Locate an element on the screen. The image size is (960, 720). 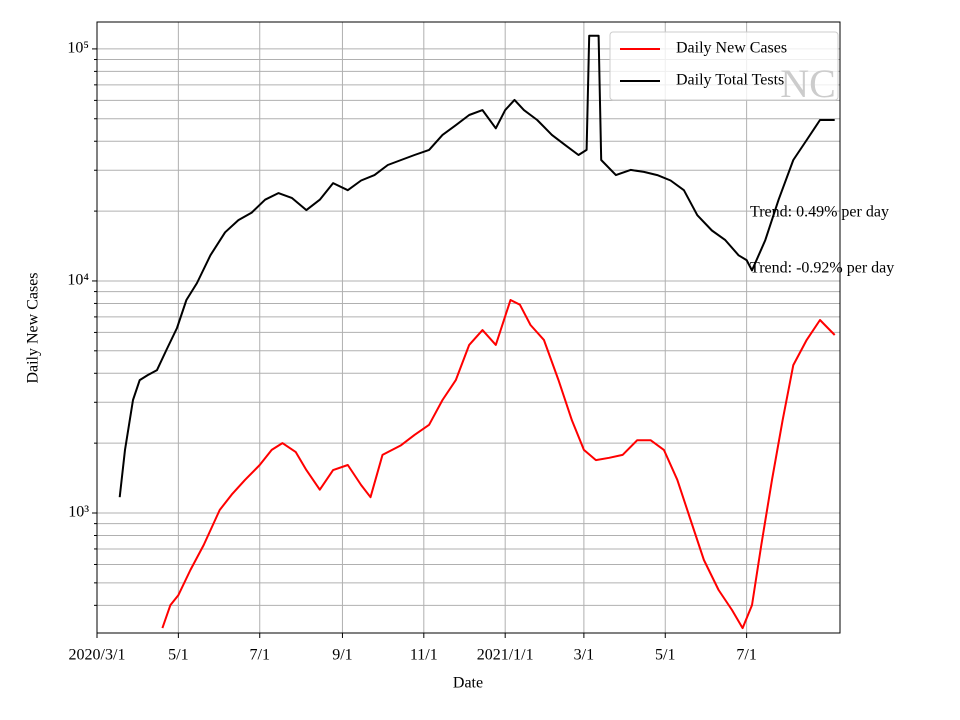
x-axis-label: Date is located at coordinates (468, 683).